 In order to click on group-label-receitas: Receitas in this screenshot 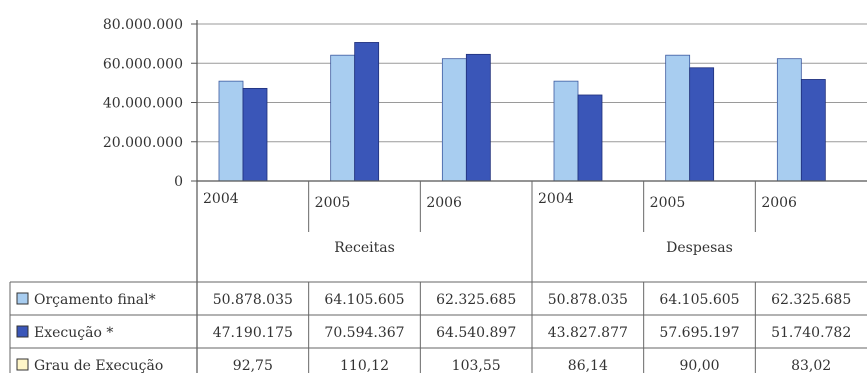, I will do `click(364, 248)`.